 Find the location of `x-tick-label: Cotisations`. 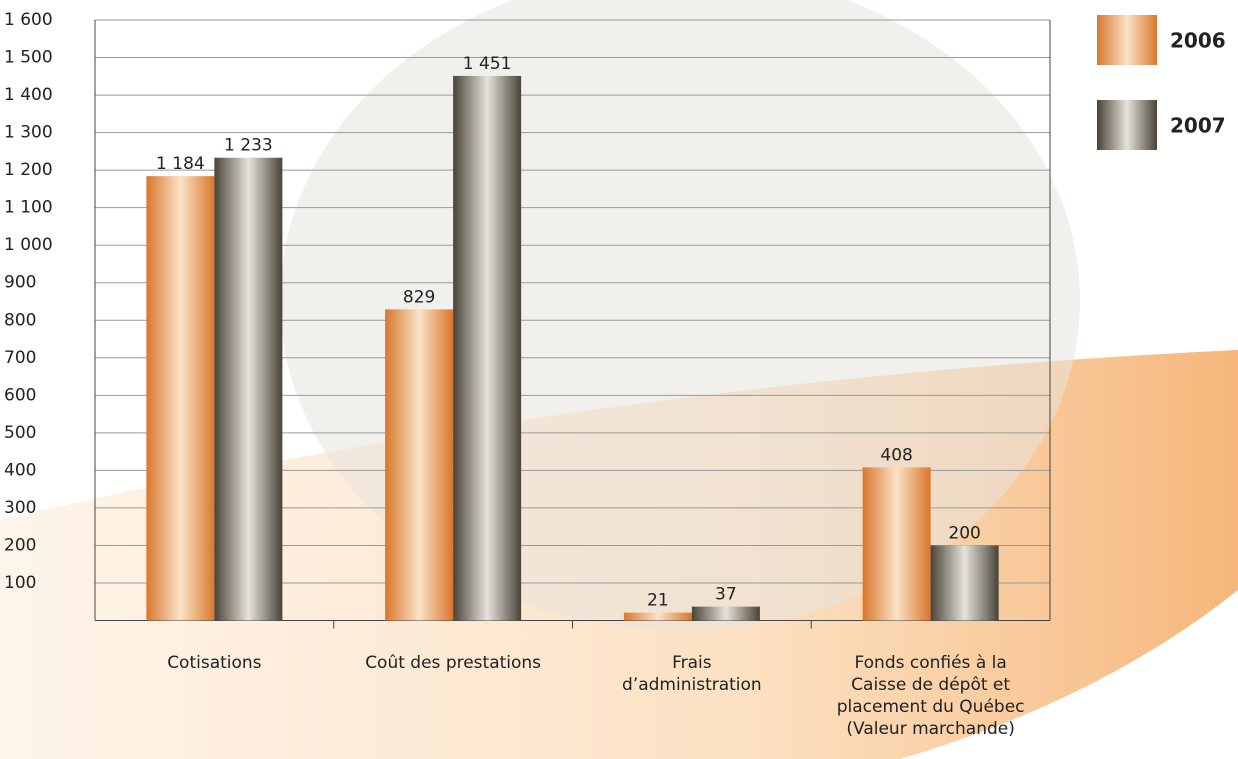

x-tick-label: Cotisations is located at coordinates (214, 663).